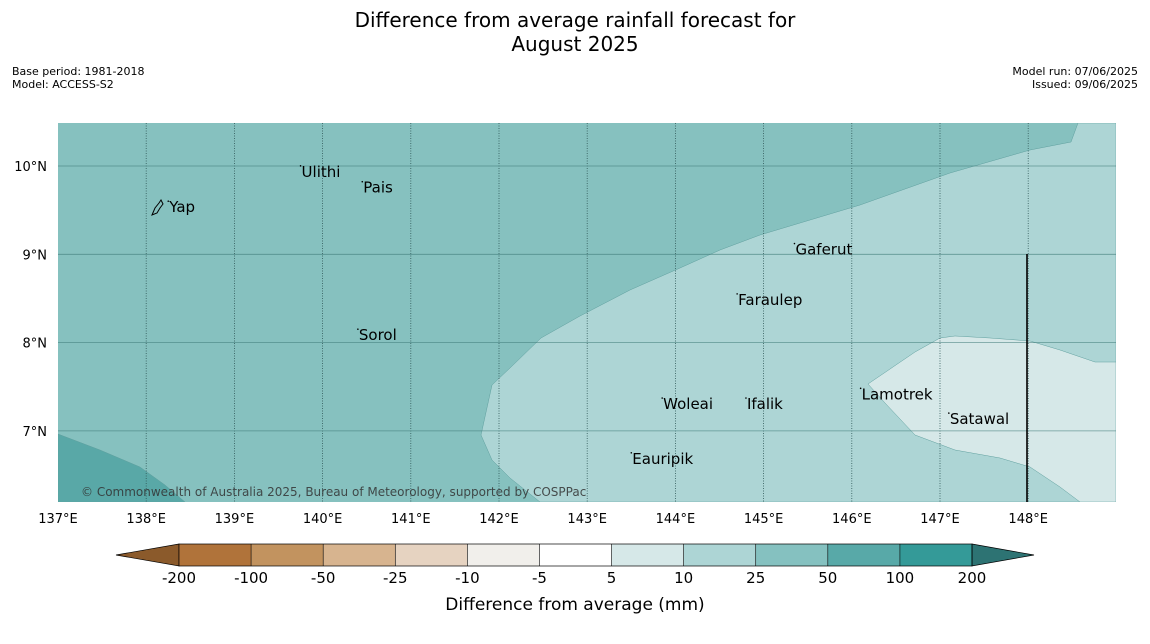 This screenshot has height=644, width=1150. Describe the element at coordinates (30, 300) in the screenshot. I see `latitude-tick-labels: 10°N 9°N 8°N 7°N` at that location.